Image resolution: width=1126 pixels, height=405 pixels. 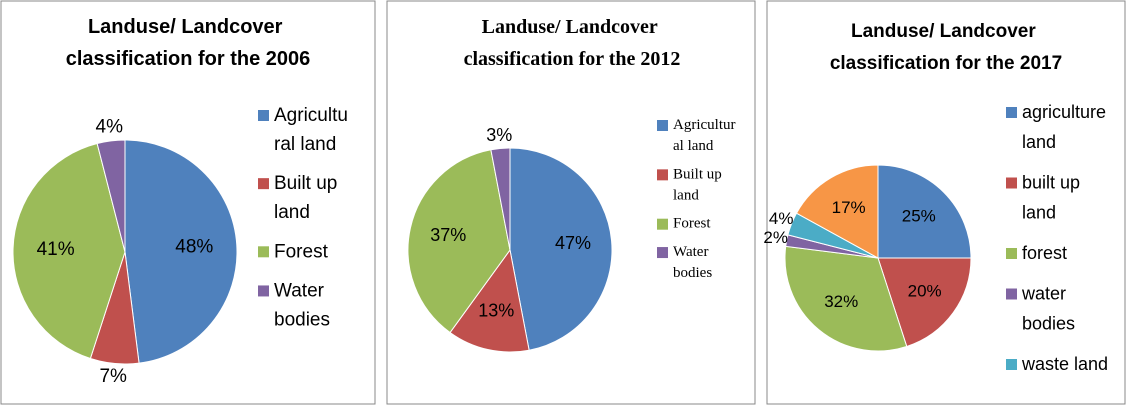 I want to click on data-label: 41%, so click(x=56, y=249).